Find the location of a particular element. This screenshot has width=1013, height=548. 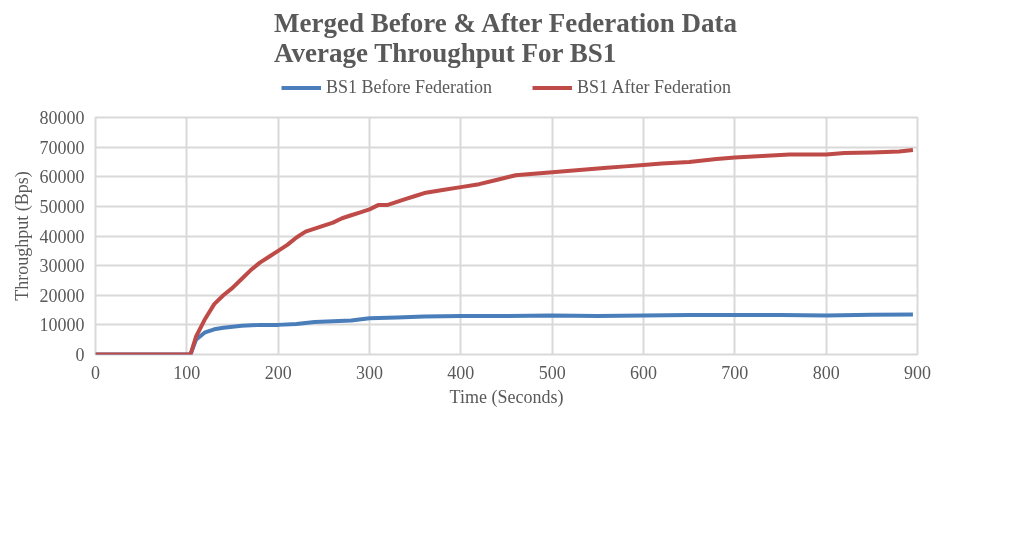

legend-label: BS1 Before Federation is located at coordinates (409, 87).